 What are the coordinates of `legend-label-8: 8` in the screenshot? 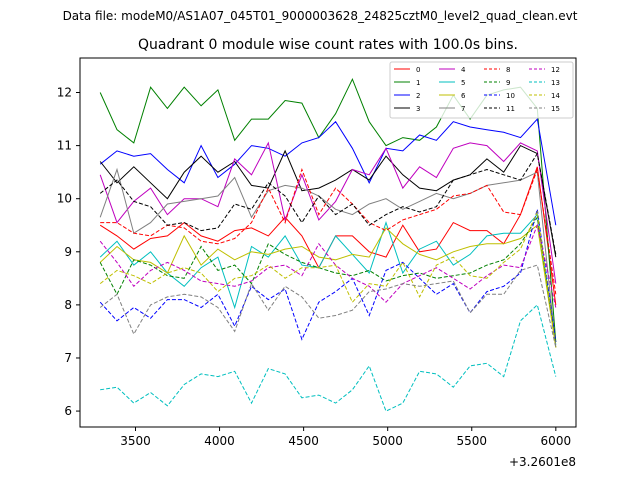 It's located at (508, 70).